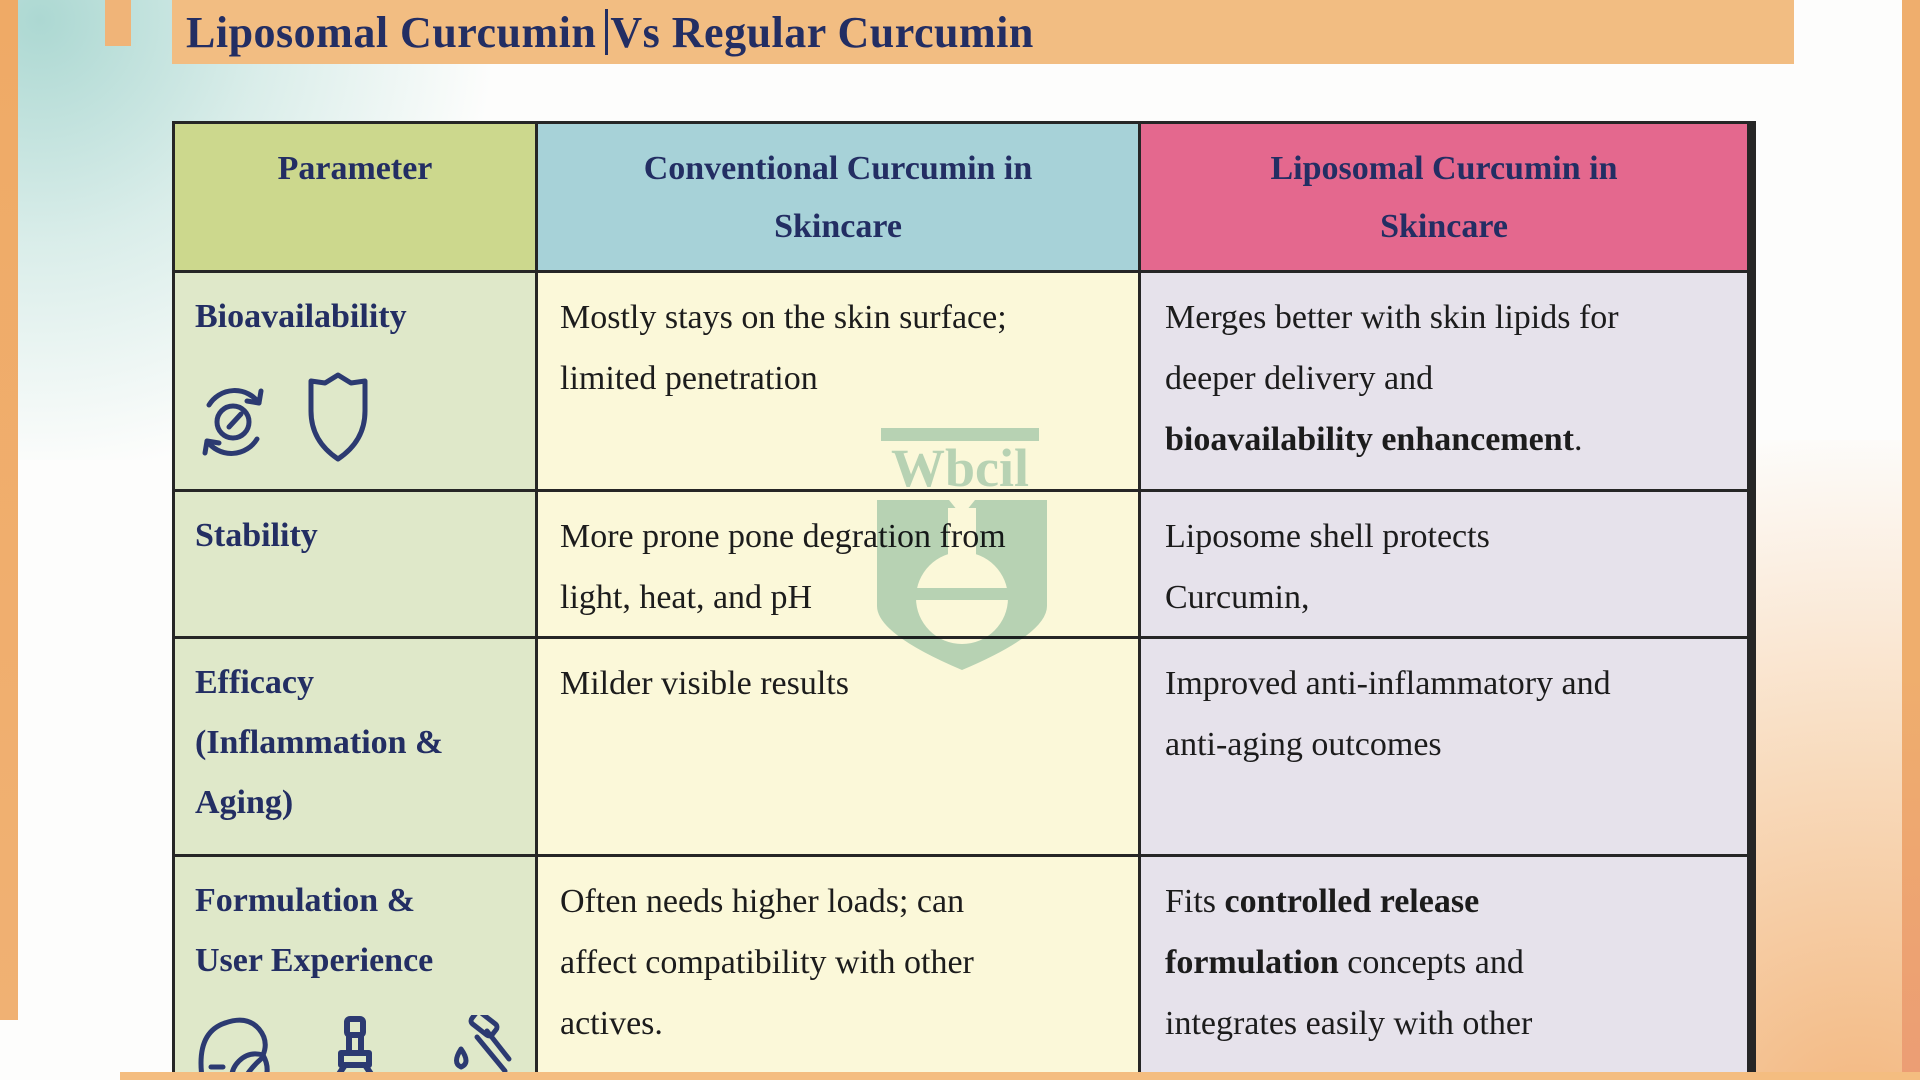  What do you see at coordinates (305, 900) in the screenshot?
I see `parameter-label: Formulation &` at bounding box center [305, 900].